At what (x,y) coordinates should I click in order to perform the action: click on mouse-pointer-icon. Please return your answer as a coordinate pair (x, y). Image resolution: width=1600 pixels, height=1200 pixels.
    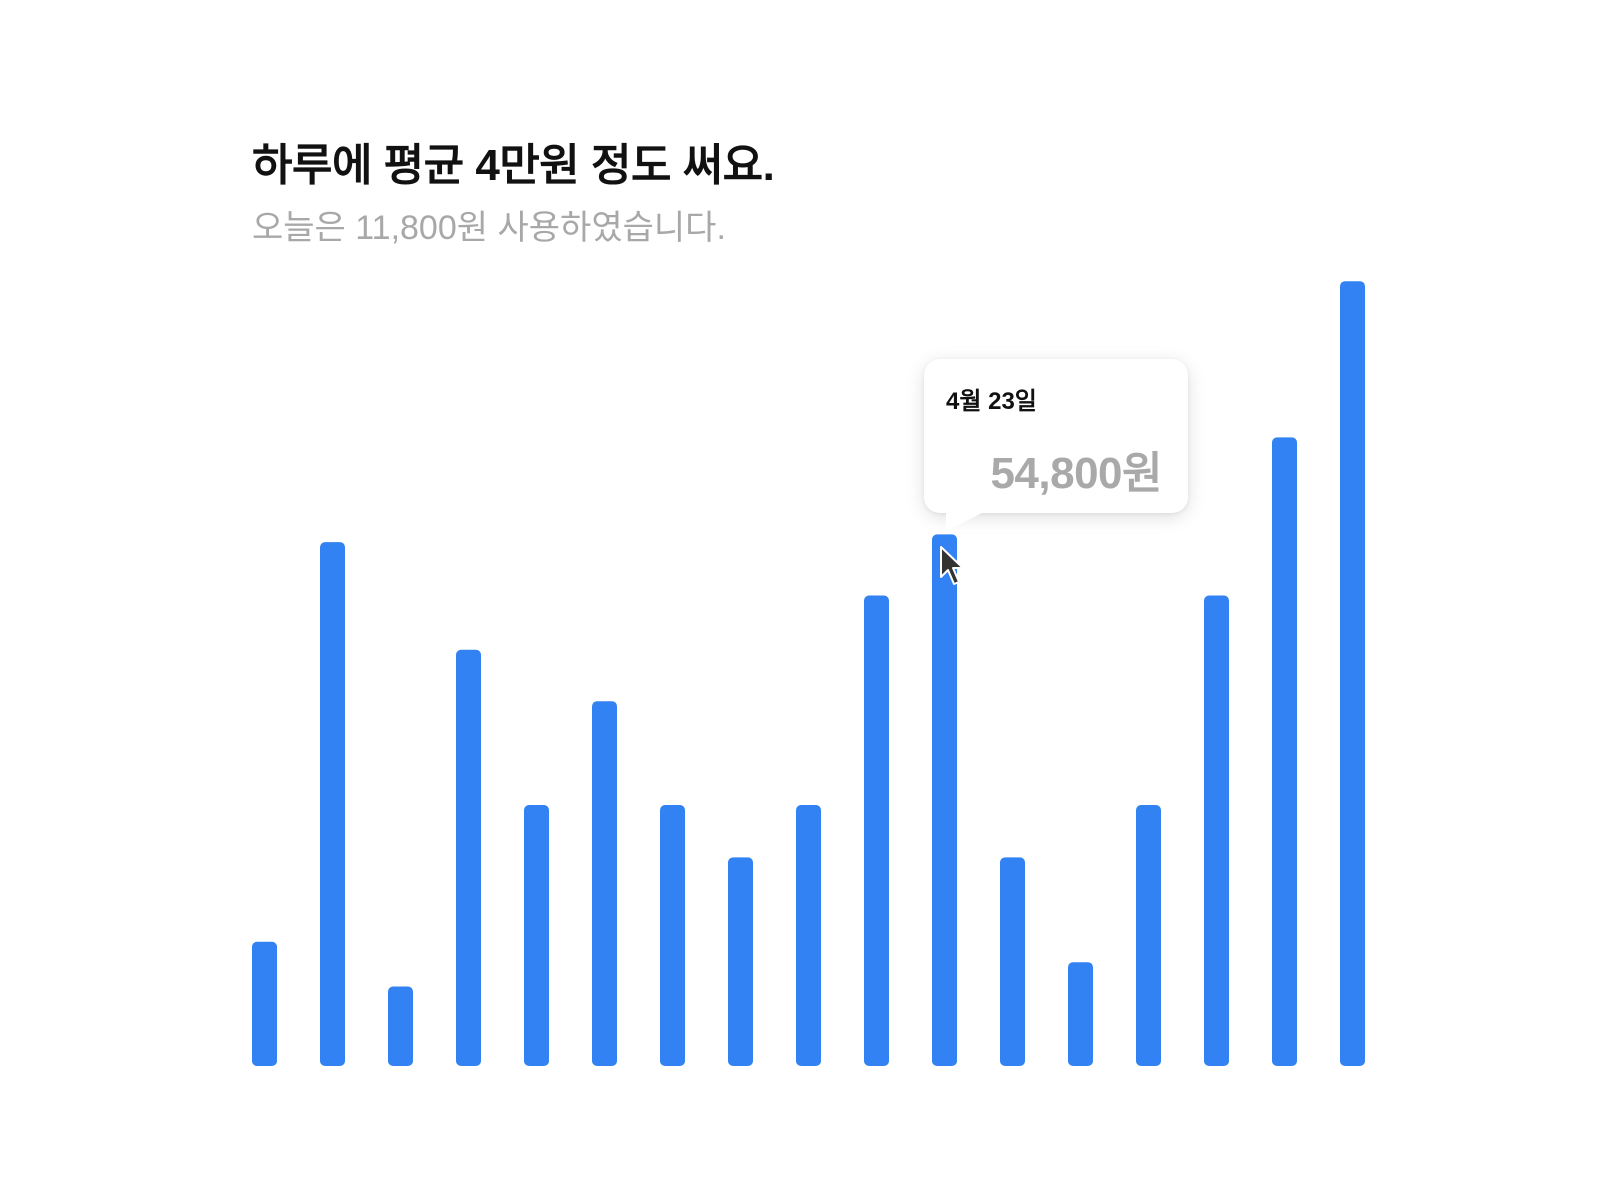
    Looking at the image, I should click on (954, 567).